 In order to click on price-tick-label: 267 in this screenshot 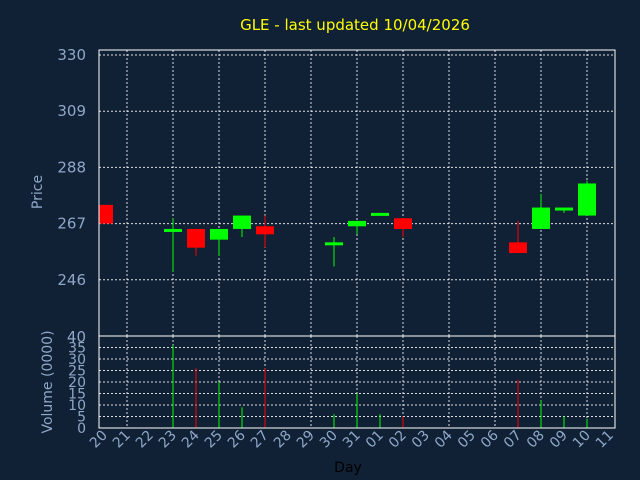, I will do `click(71, 224)`.